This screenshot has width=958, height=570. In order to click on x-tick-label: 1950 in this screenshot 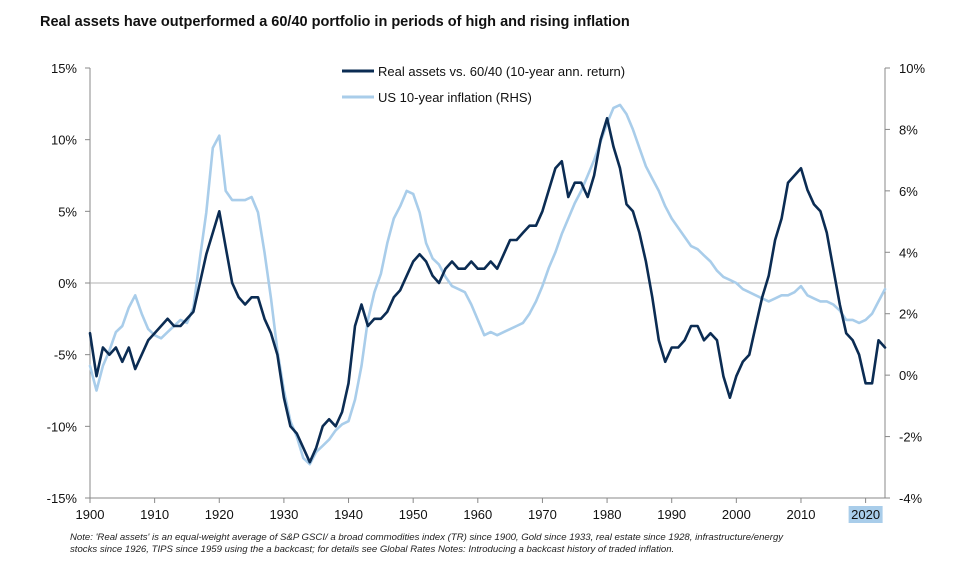, I will do `click(413, 514)`.